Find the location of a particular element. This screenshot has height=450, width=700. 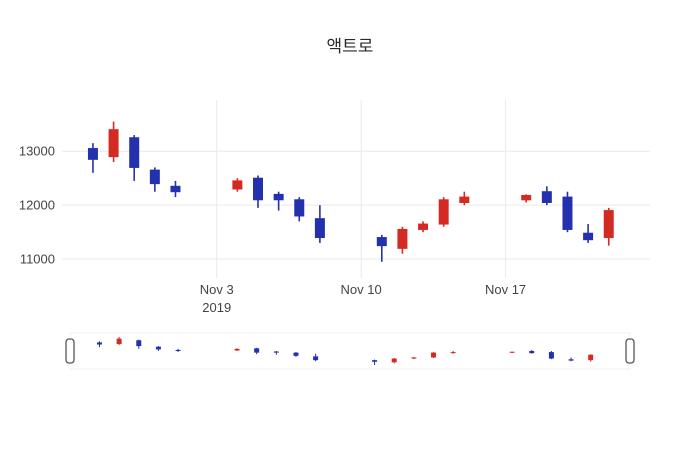

x-tick-sublabel: 2019 is located at coordinates (216, 307).